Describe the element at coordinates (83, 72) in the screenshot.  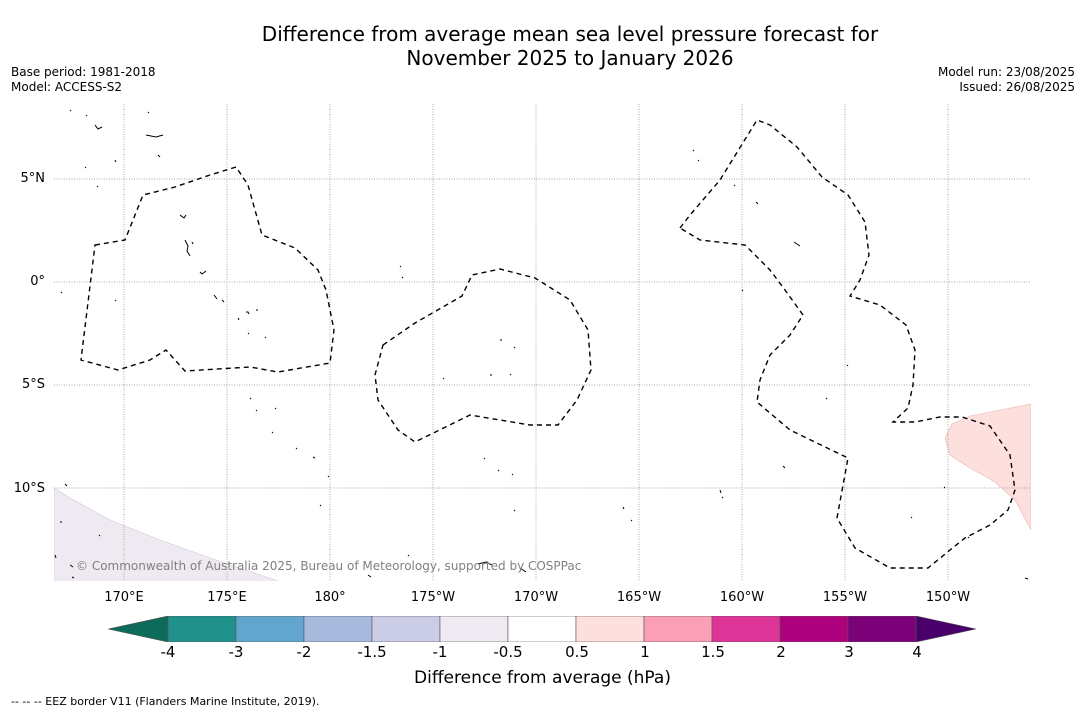
I see `base-period: Base period: 1981-2018` at that location.